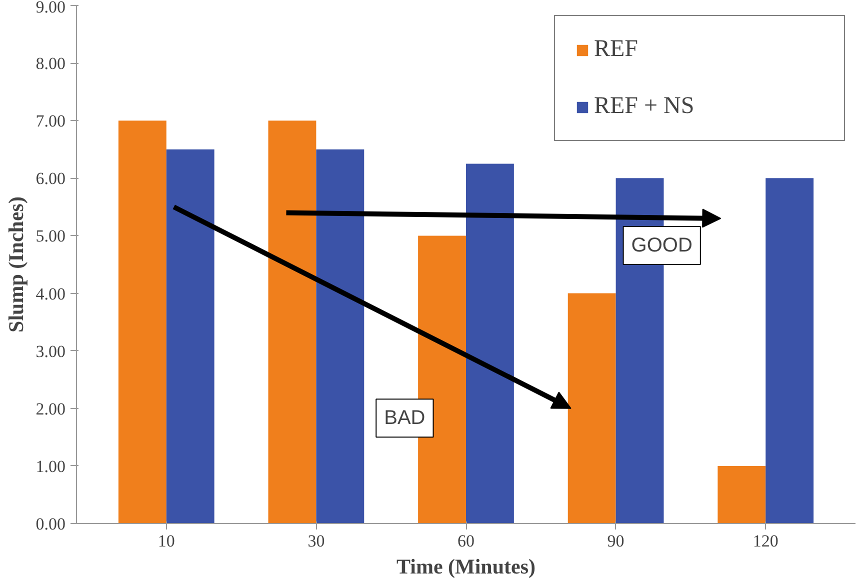 The height and width of the screenshot is (581, 860). What do you see at coordinates (51, 524) in the screenshot?
I see `y-tick-label: 0.00` at bounding box center [51, 524].